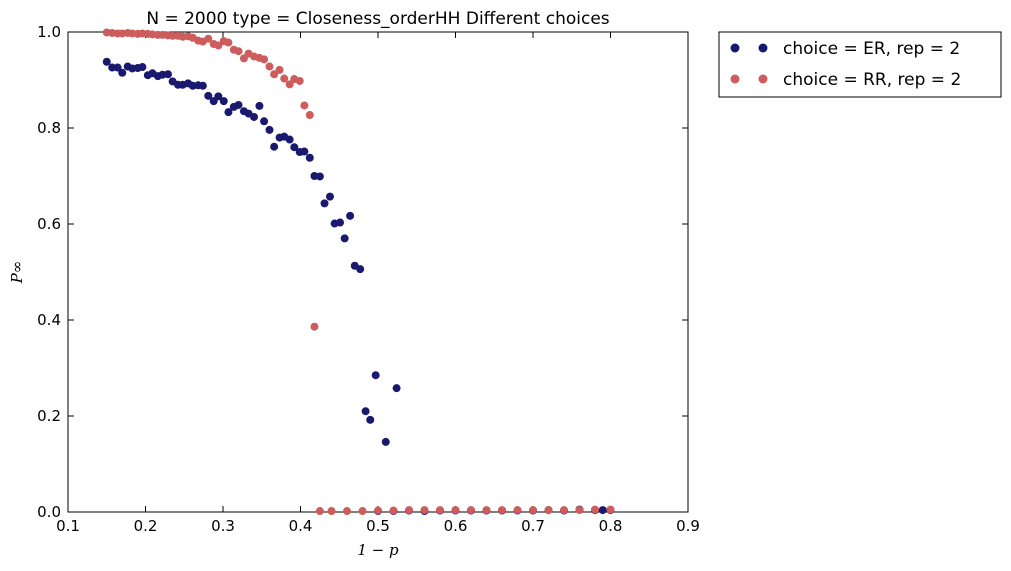  Describe the element at coordinates (301, 526) in the screenshot. I see `x-tick-label: 0.4` at that location.